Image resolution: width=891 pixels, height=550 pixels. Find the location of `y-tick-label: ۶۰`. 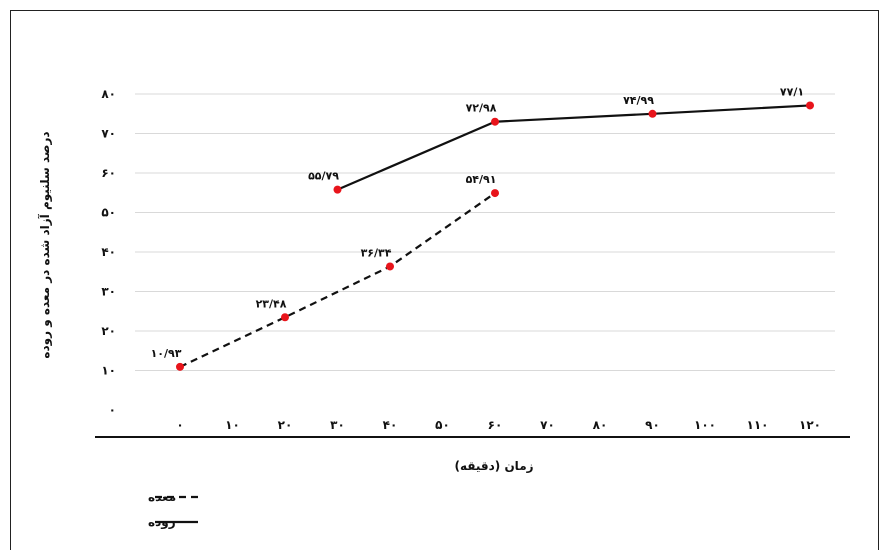

y-tick-label: ۶۰ is located at coordinates (108, 173).